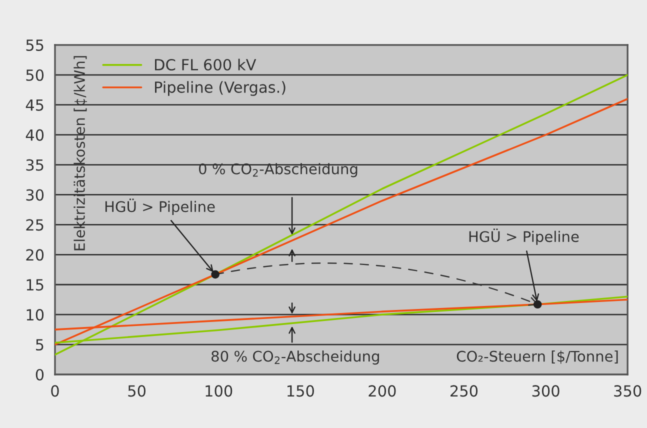 This screenshot has width=647, height=428. Describe the element at coordinates (137, 391) in the screenshot. I see `x-tick-label: 50` at that location.